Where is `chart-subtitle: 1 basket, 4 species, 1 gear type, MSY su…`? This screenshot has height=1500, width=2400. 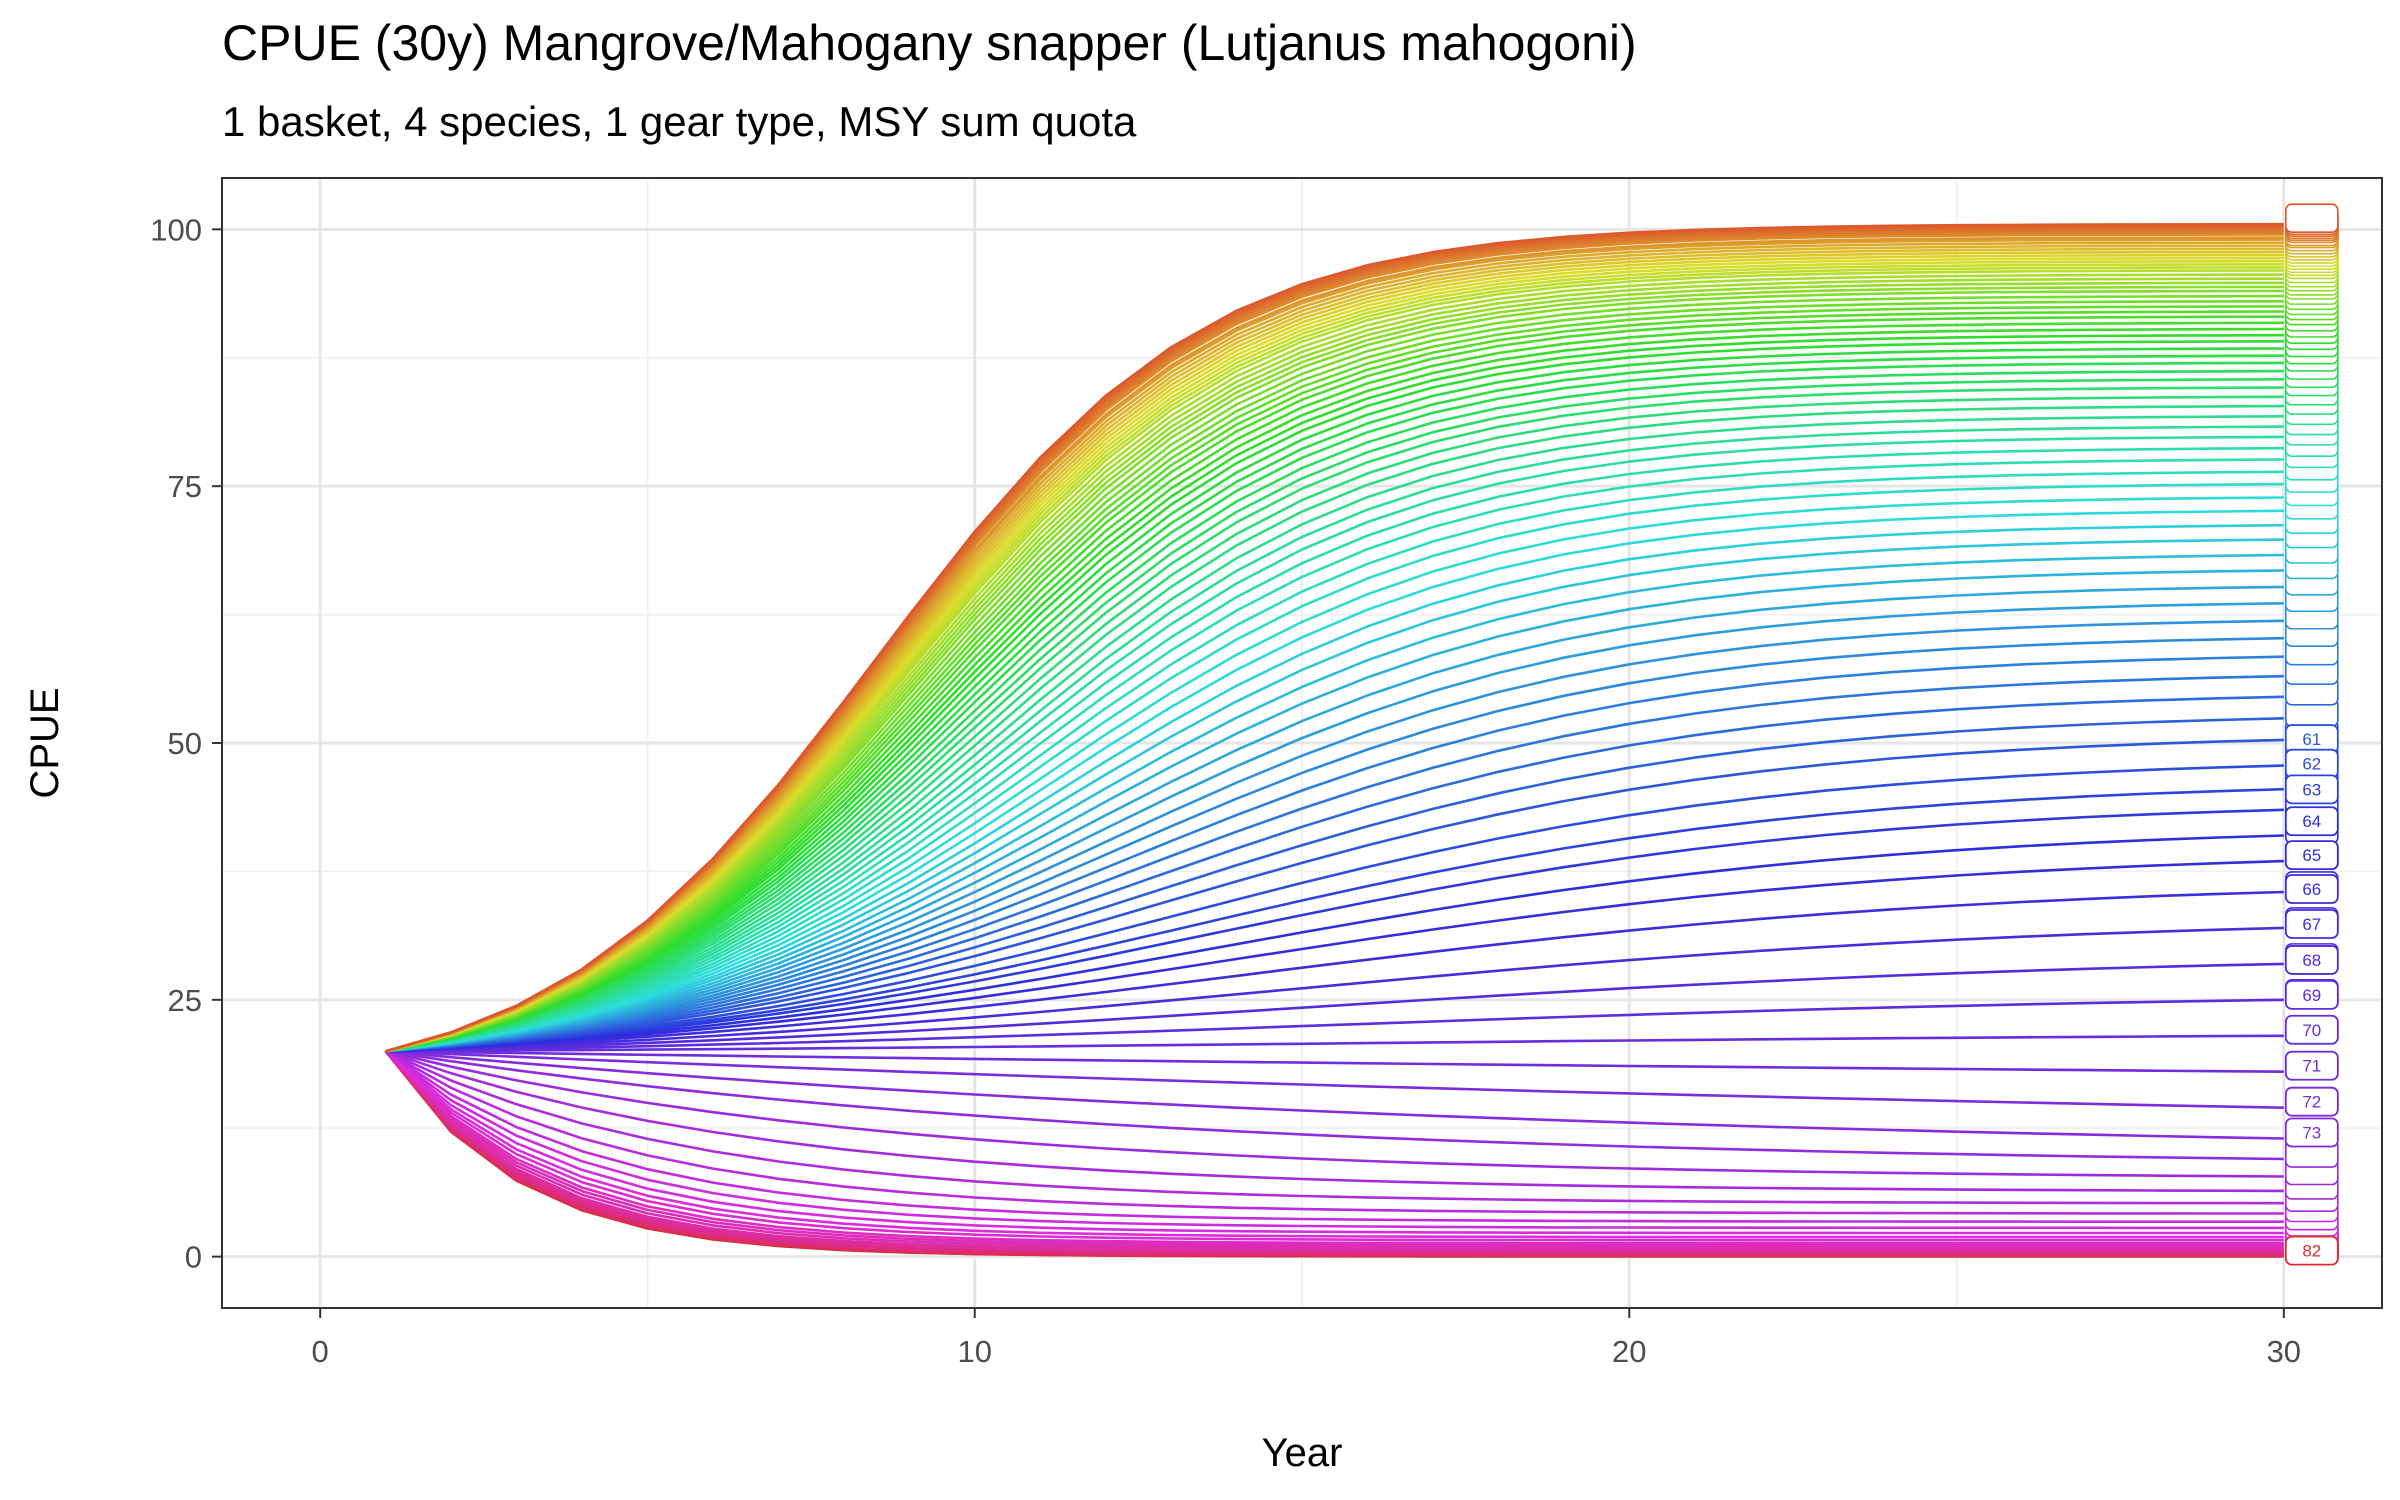
chart-subtitle: 1 basket, 4 species, 1 gear type, MSY su… is located at coordinates (679, 121).